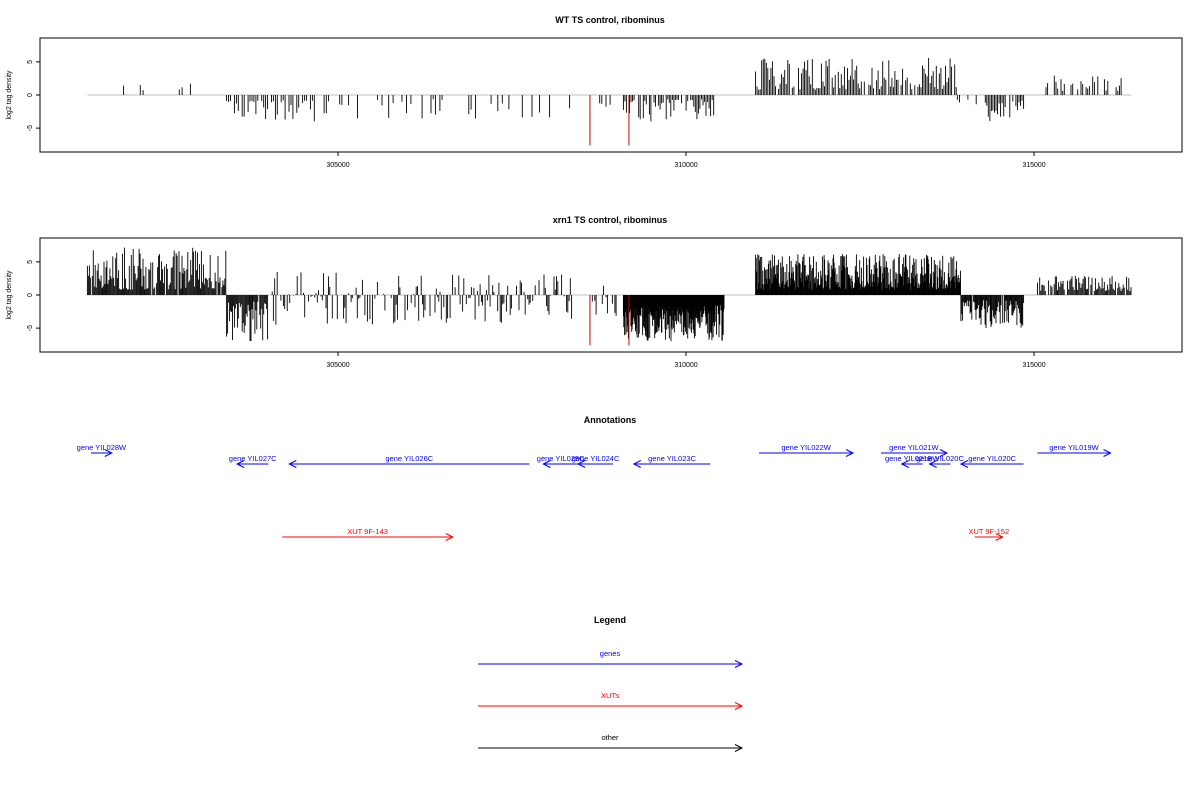 This screenshot has height=800, width=1200. What do you see at coordinates (561, 458) in the screenshot?
I see `gene-label: gene YIL025C` at bounding box center [561, 458].